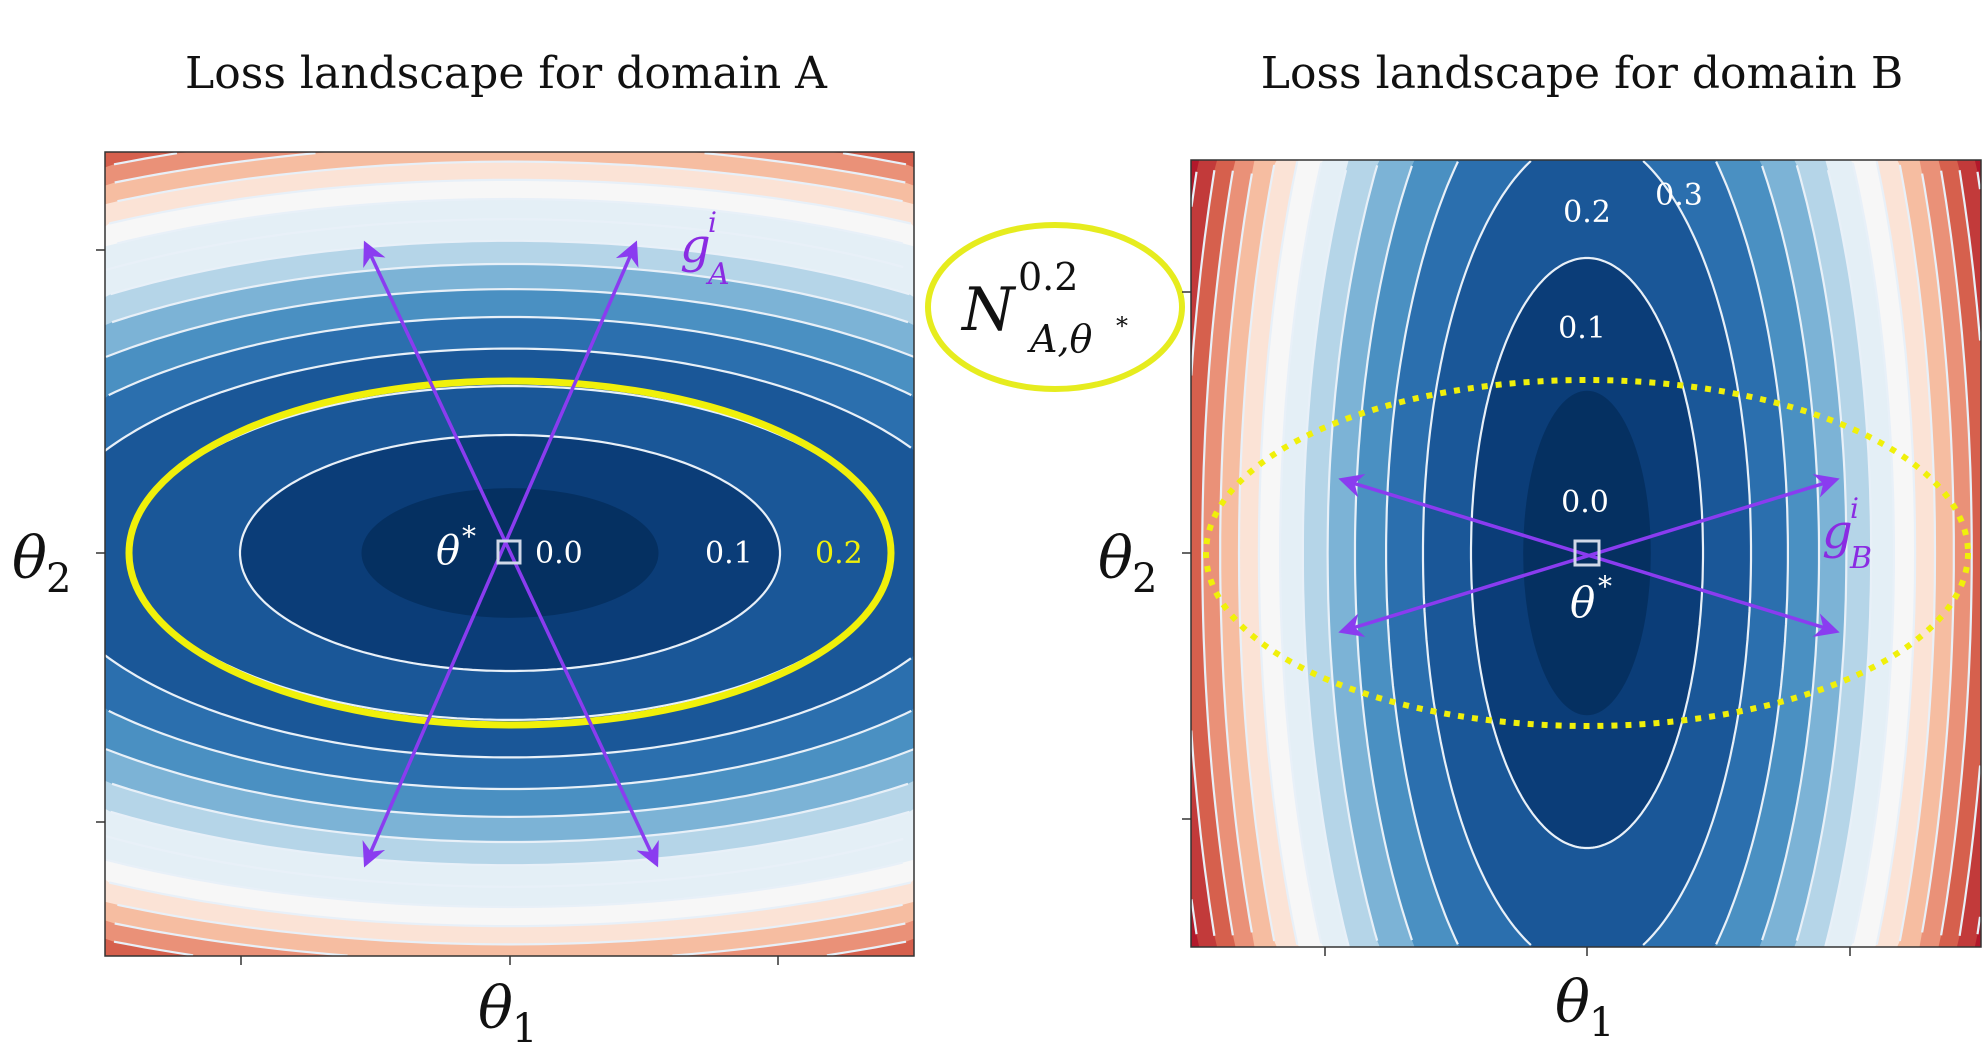  I want to click on legend-symbol: N, so click(988, 310).